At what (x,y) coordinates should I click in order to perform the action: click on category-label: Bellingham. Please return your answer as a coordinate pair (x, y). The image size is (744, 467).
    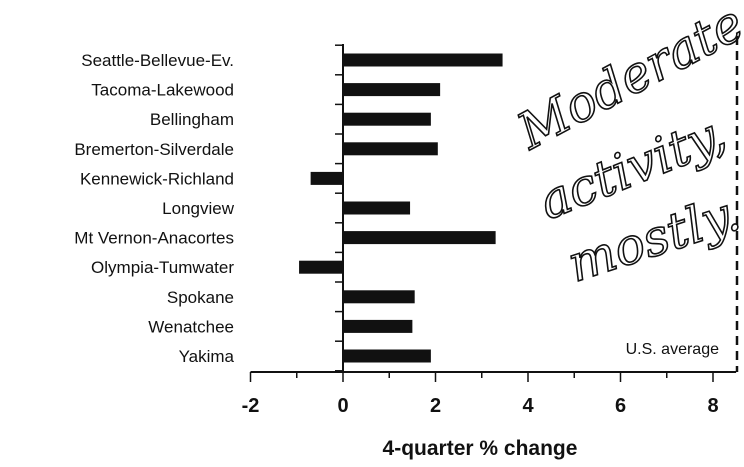
    Looking at the image, I should click on (192, 119).